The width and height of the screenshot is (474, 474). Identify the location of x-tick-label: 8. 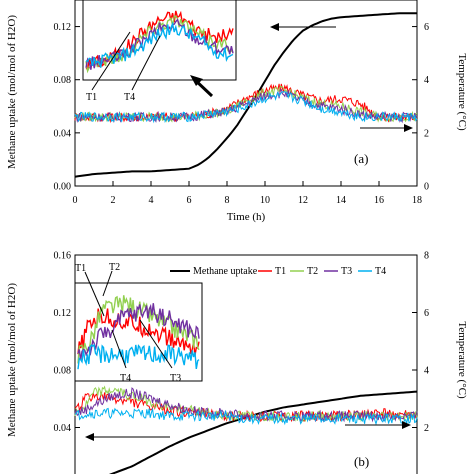
(227, 200).